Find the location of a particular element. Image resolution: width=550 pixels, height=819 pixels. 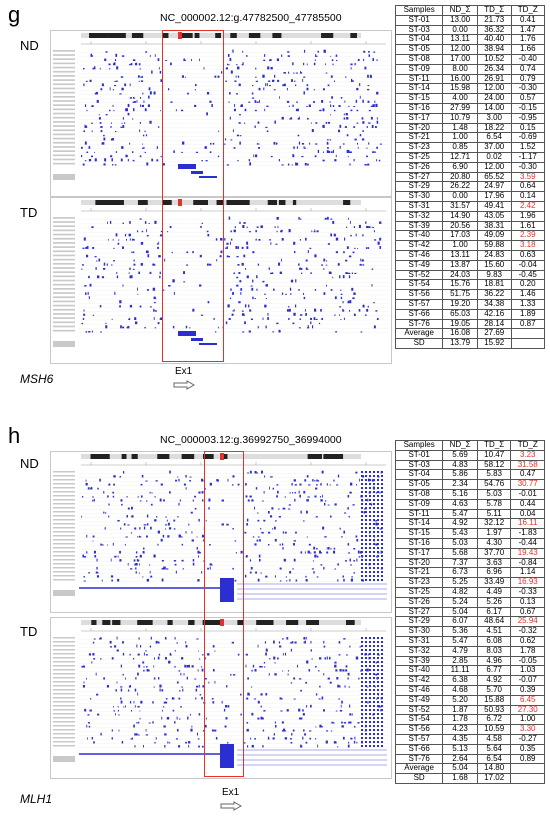

value-cell: 0.74 is located at coordinates (527, 69).